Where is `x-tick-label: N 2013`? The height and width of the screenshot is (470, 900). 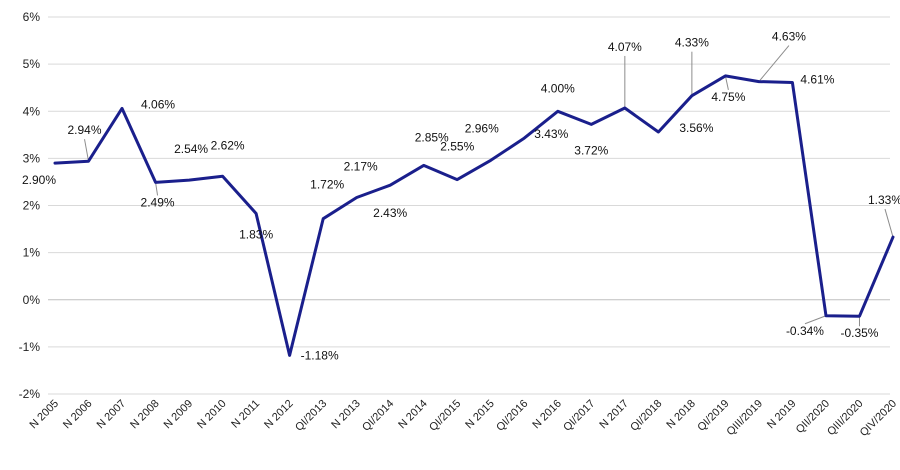 x-tick-label: N 2013 is located at coordinates (346, 415).